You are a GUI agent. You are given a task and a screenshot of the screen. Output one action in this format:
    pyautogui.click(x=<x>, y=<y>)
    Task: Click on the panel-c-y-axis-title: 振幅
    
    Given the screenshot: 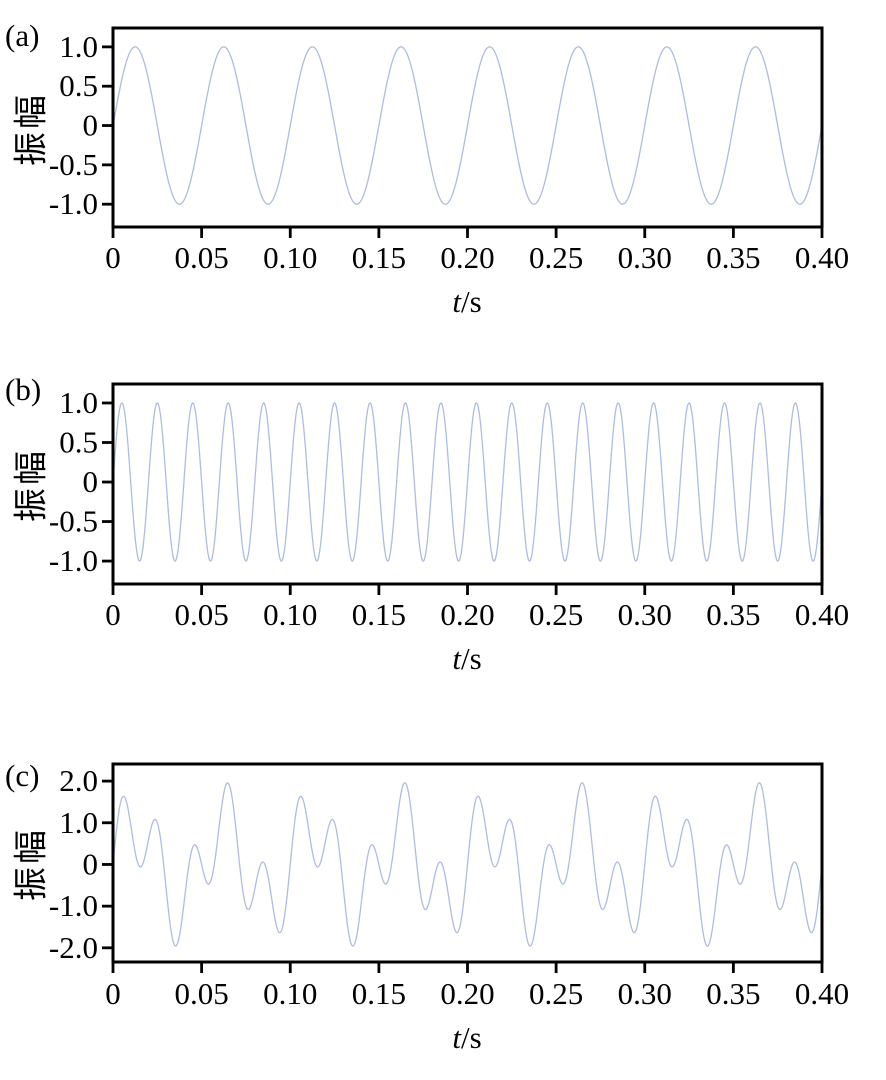 What is the action you would take?
    pyautogui.click(x=32, y=864)
    